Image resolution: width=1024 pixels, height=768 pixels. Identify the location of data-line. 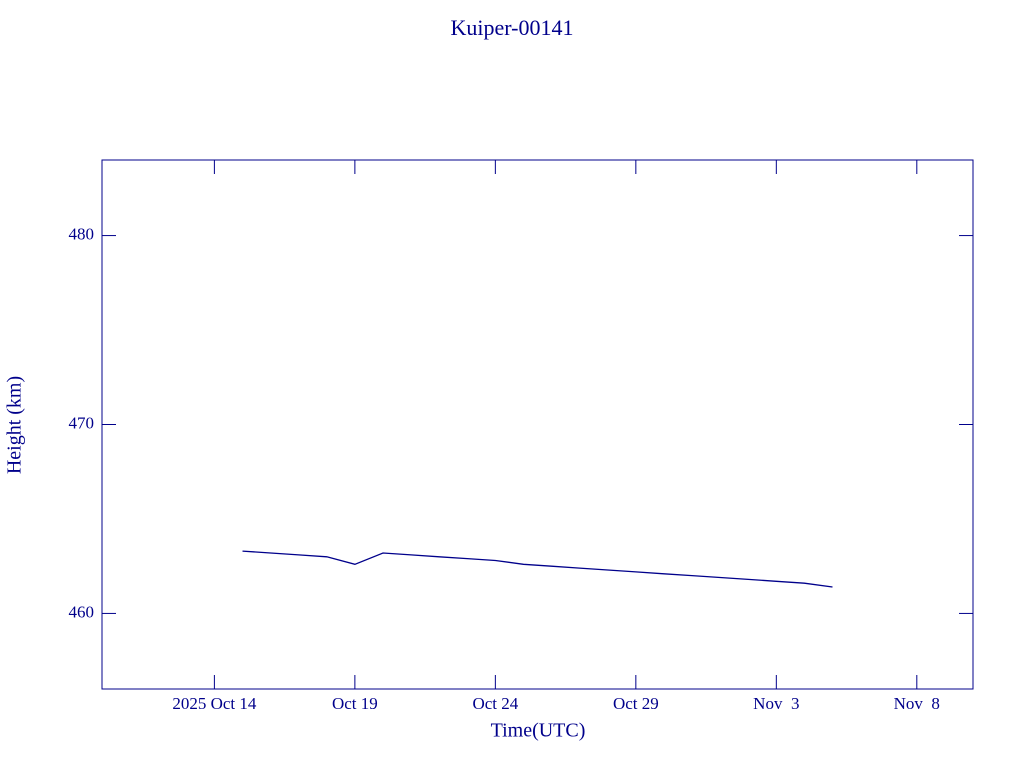
(537, 569).